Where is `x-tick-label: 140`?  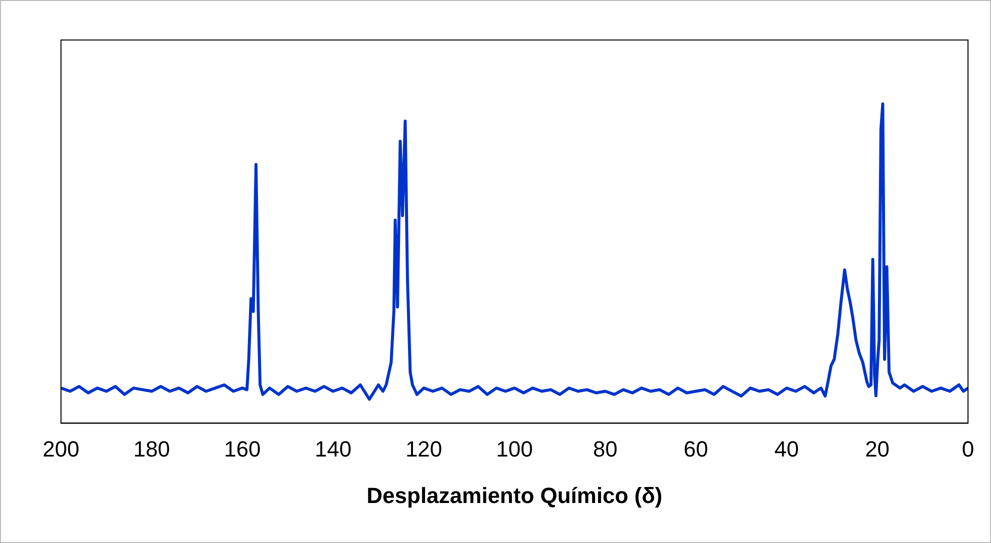 x-tick-label: 140 is located at coordinates (333, 449).